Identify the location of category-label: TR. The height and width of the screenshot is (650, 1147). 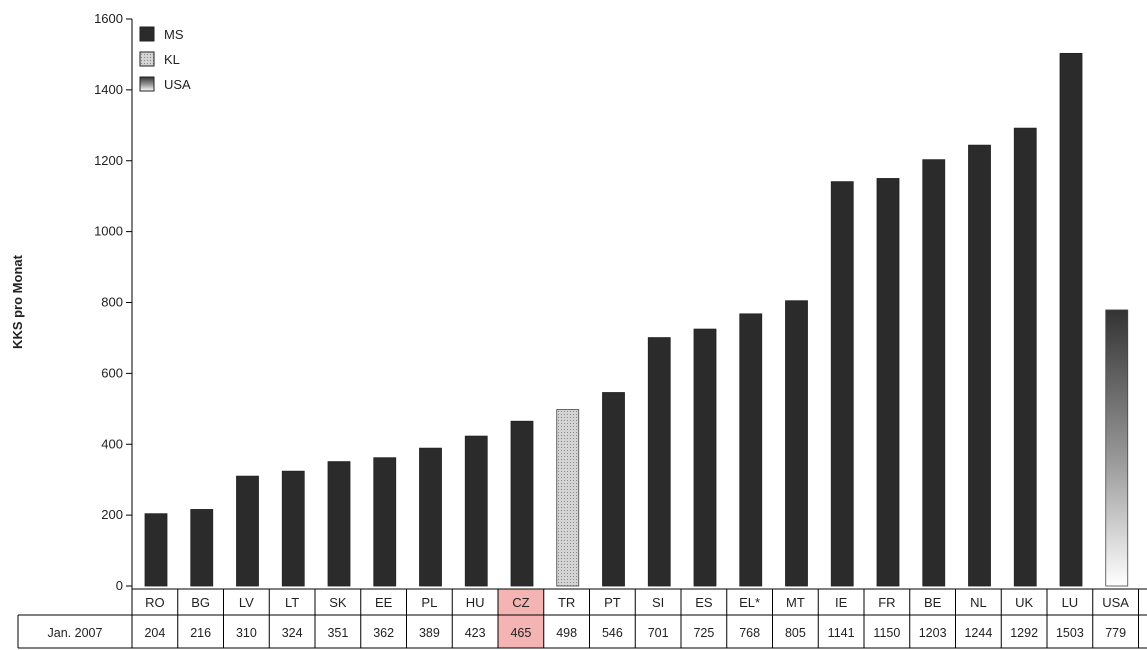
(566, 602).